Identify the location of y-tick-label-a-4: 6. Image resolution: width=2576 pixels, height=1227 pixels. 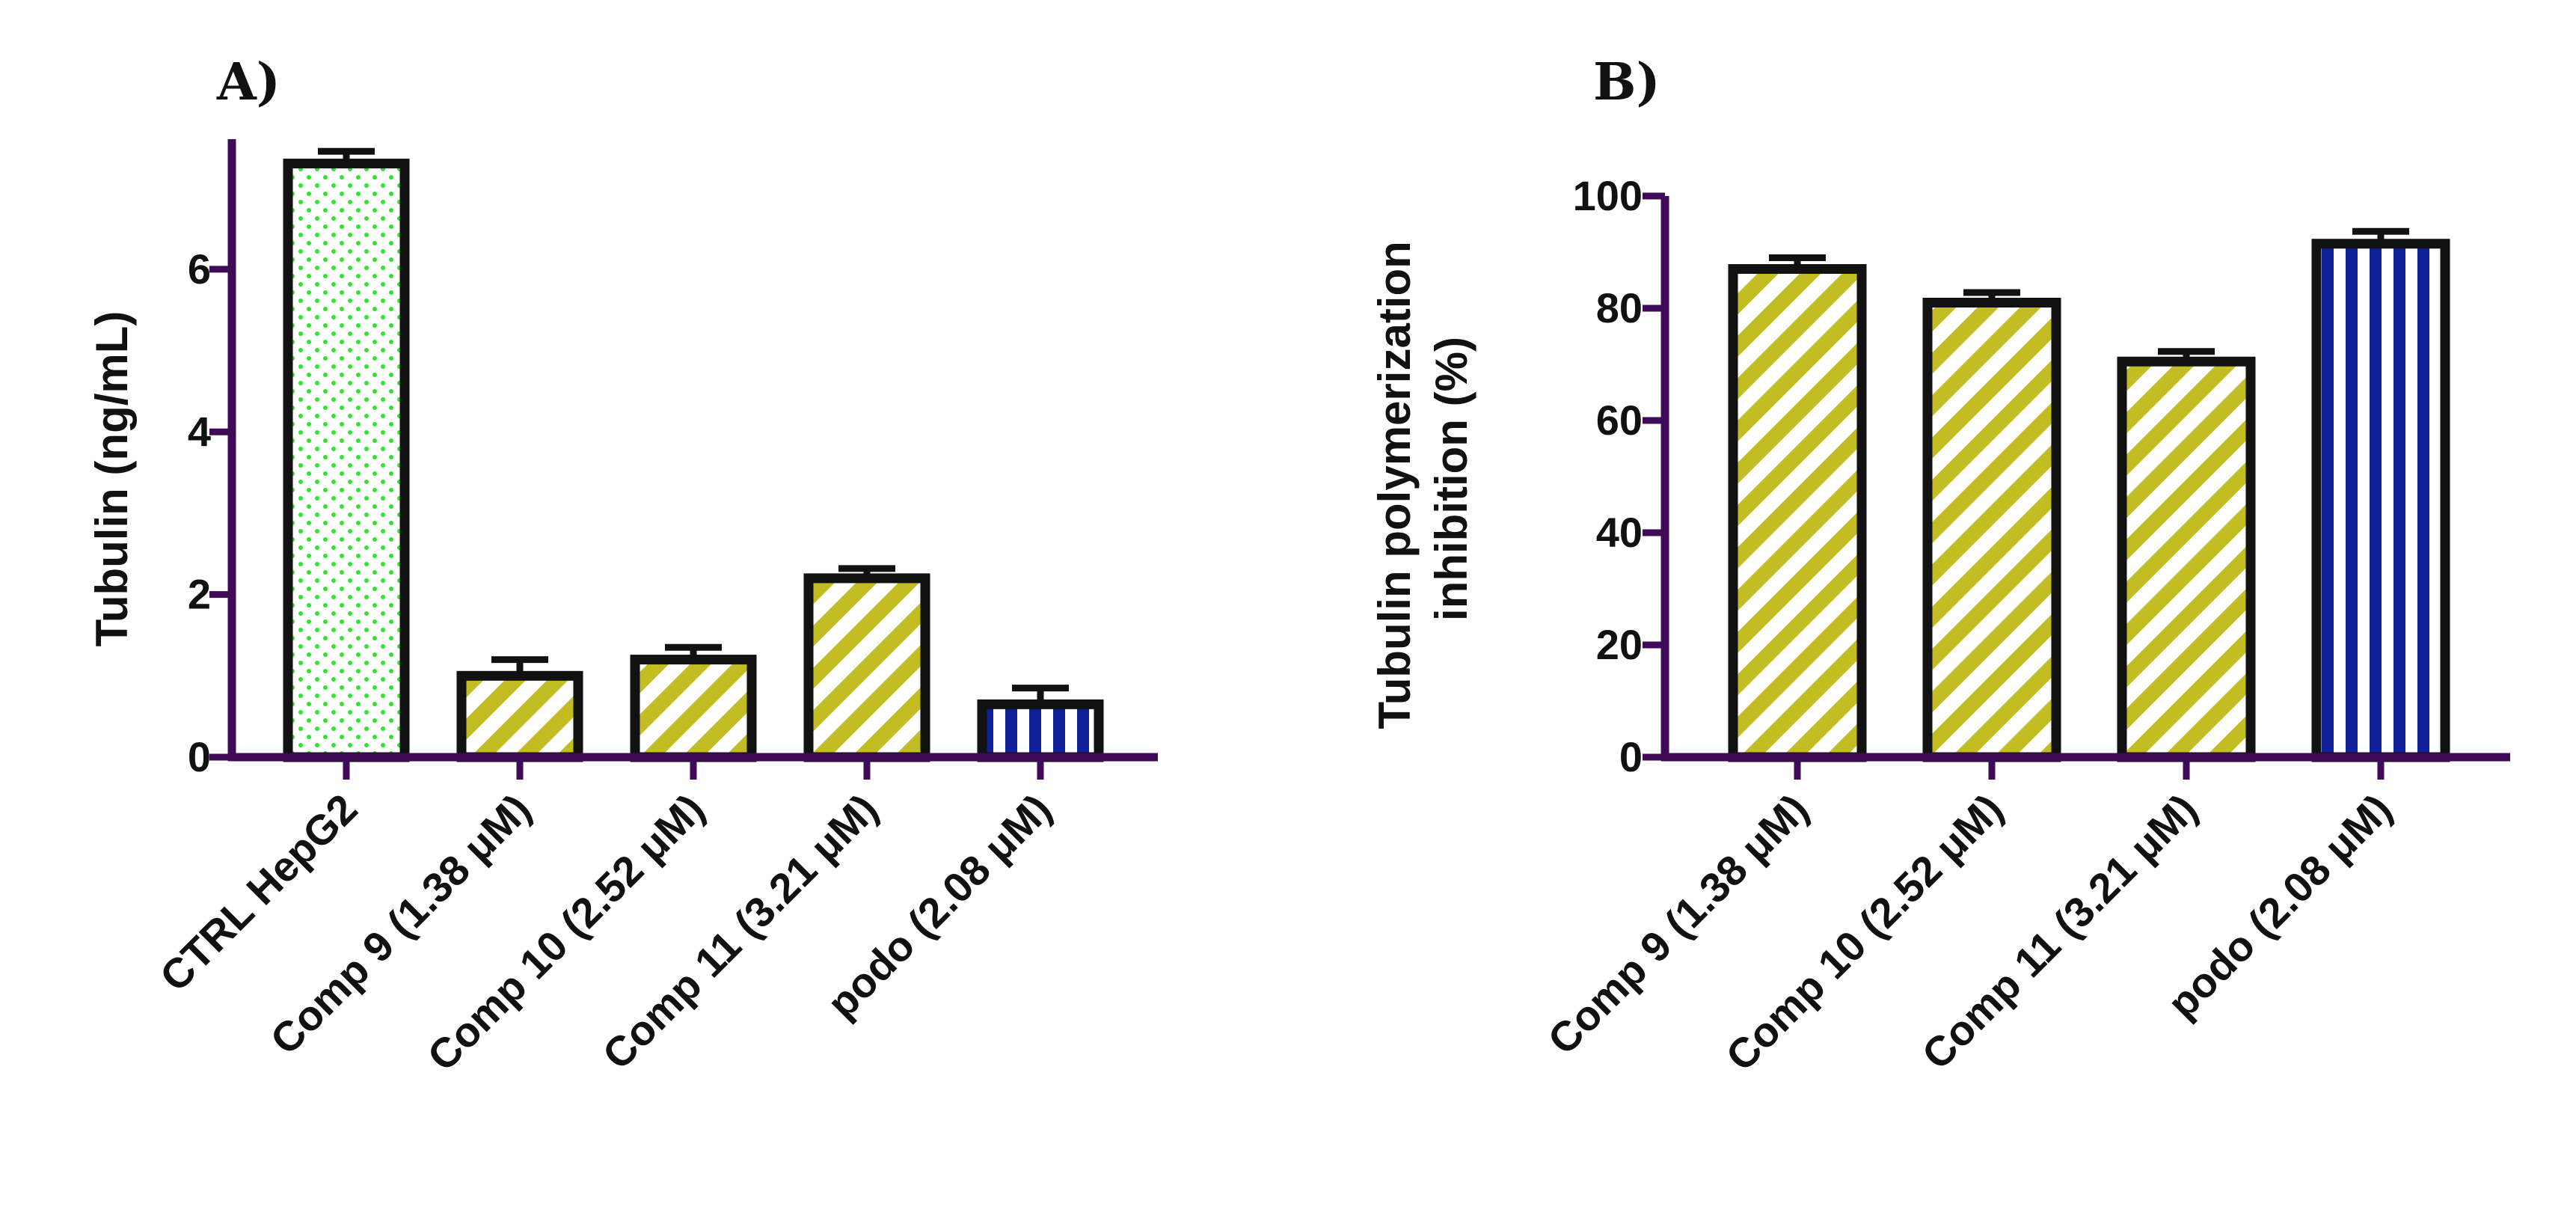
(199, 269).